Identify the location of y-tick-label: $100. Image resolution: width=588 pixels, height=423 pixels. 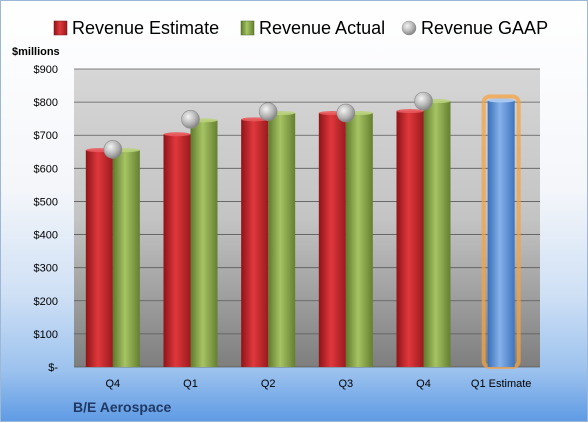
(46, 335).